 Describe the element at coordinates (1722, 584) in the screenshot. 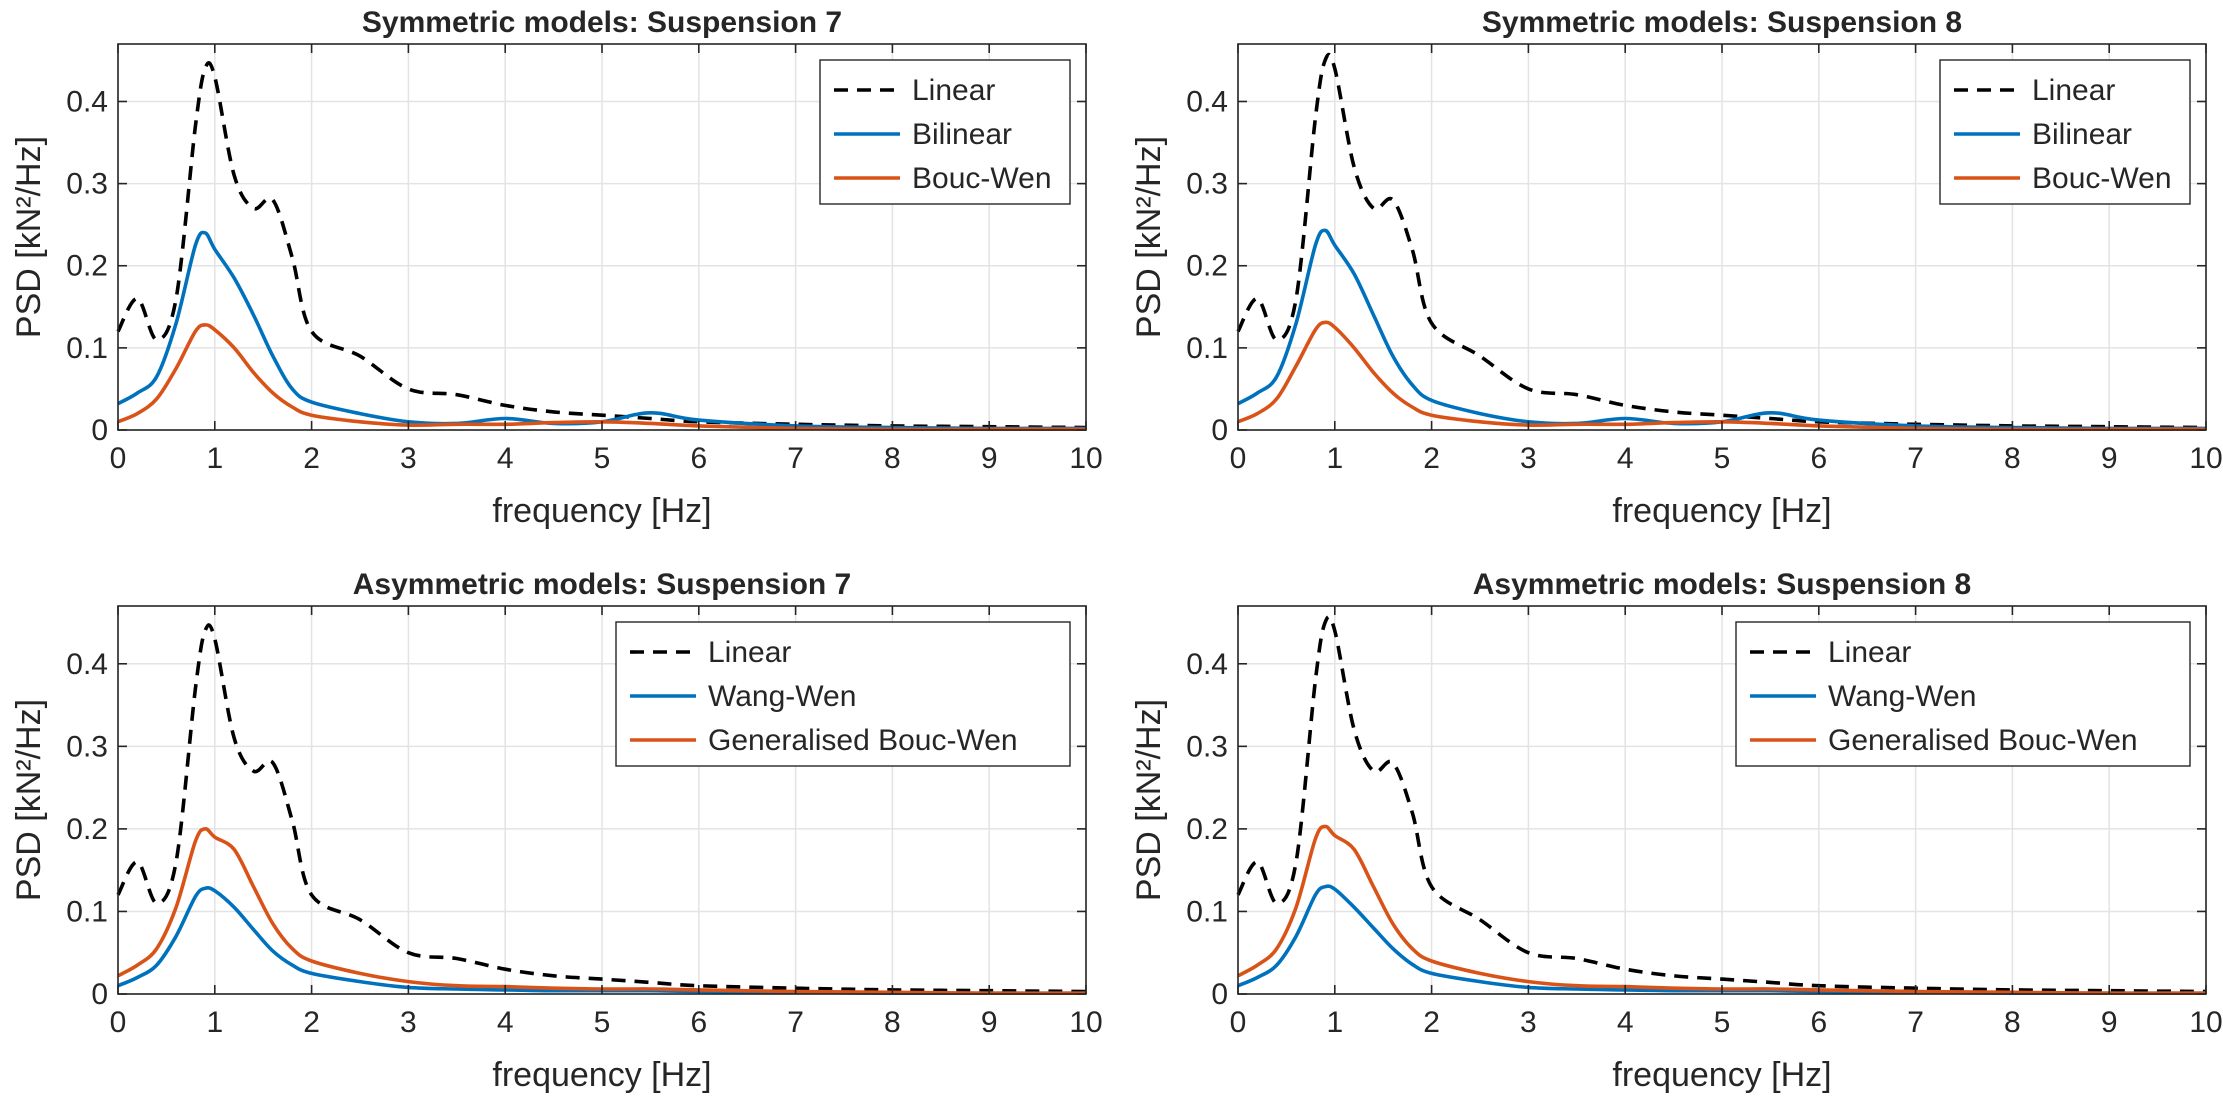

I see `chart-title: Asymmetric models: Suspension 8` at that location.